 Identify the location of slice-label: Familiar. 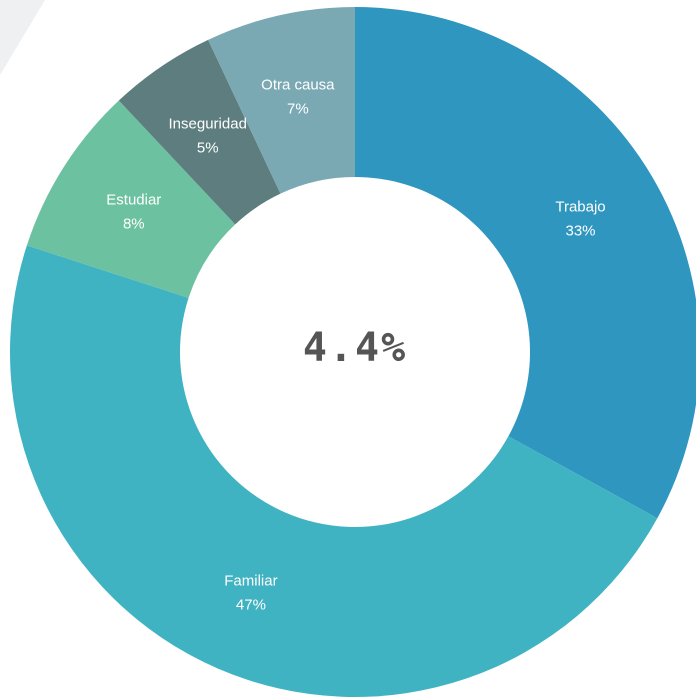
(250, 580).